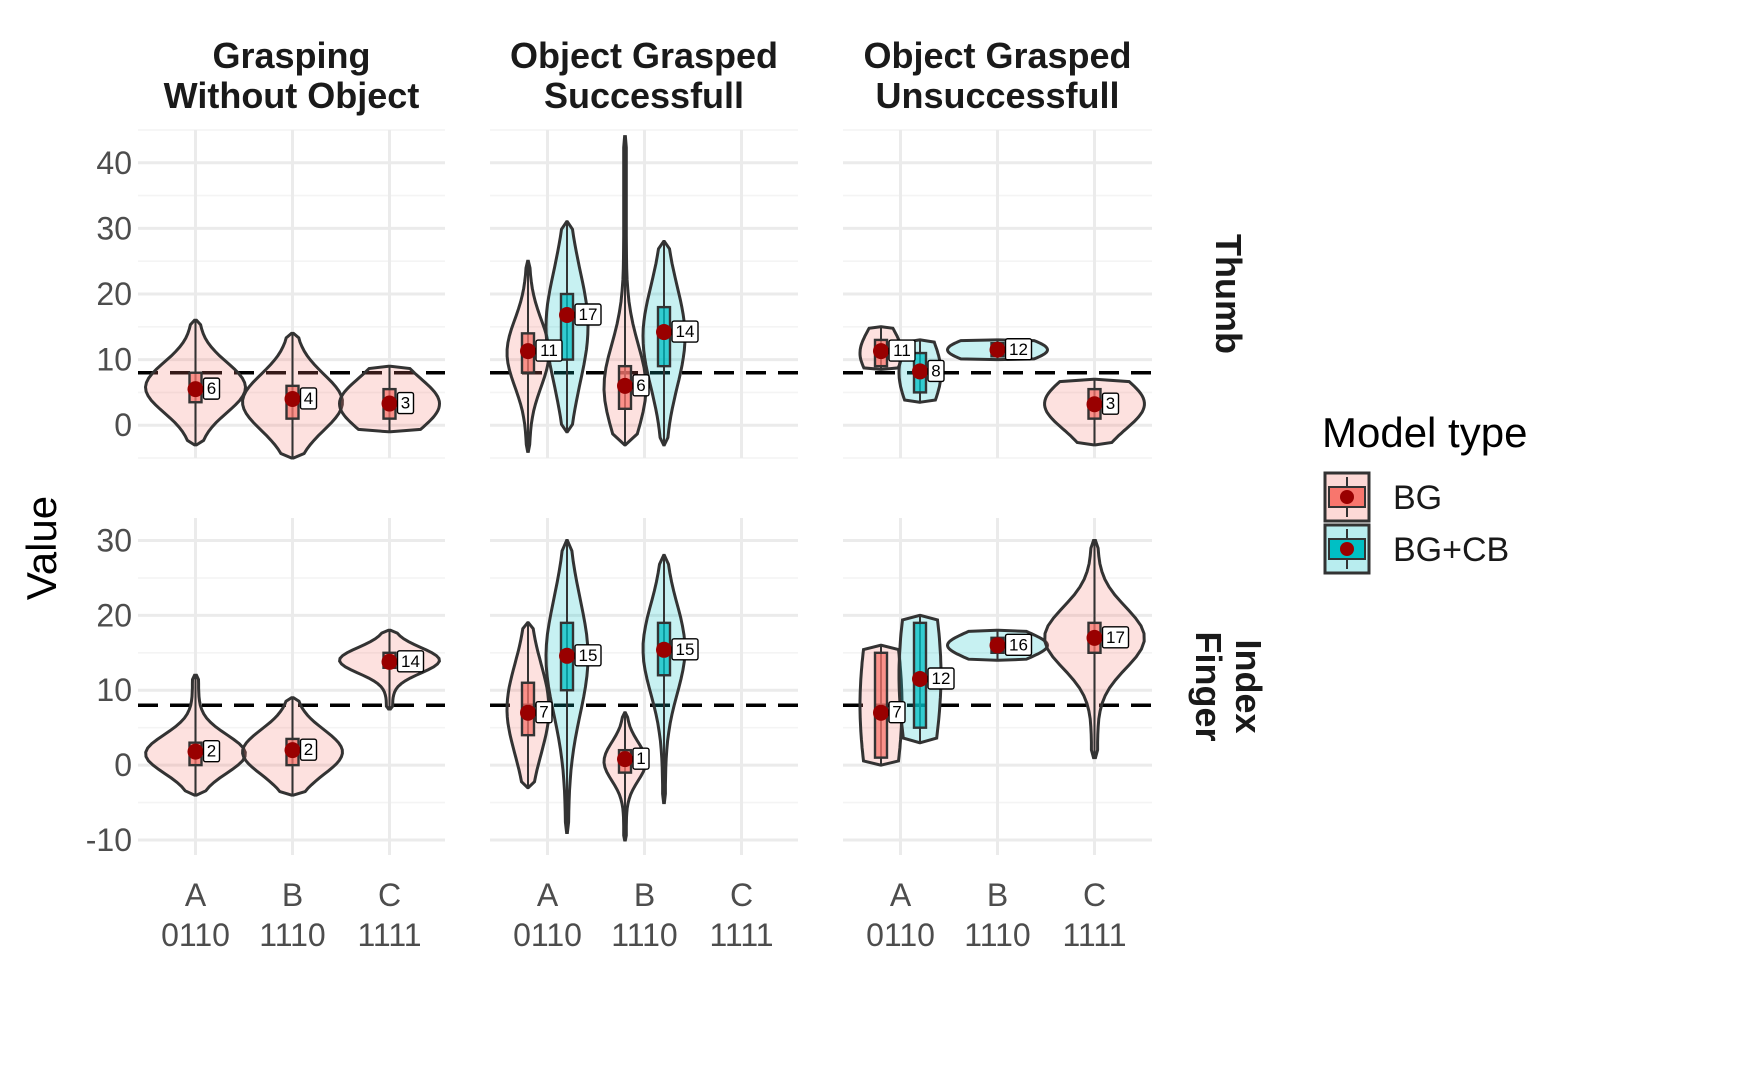 This screenshot has height=1081, width=1750. What do you see at coordinates (291, 55) in the screenshot?
I see `column-strip-label: Grasping` at bounding box center [291, 55].